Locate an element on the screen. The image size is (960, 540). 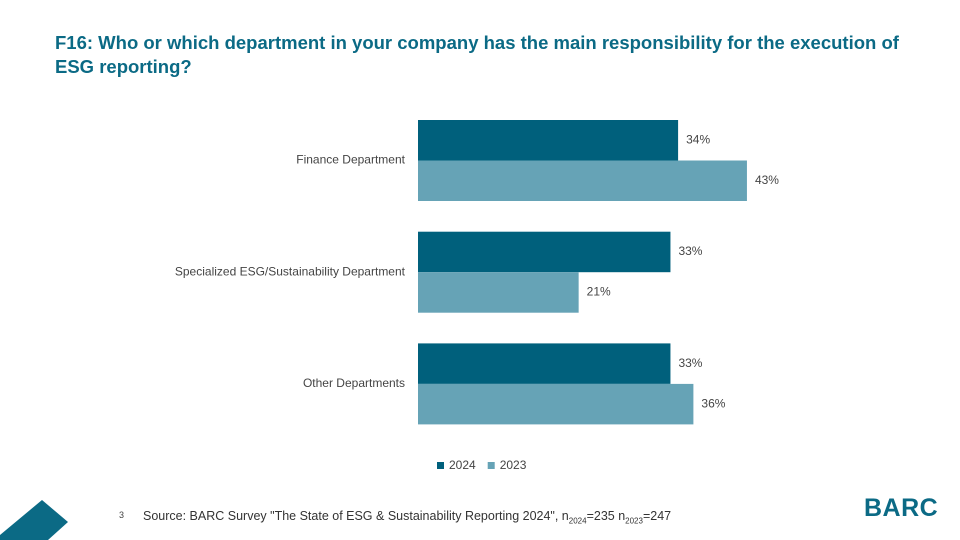
value-label: 36% is located at coordinates (713, 403).